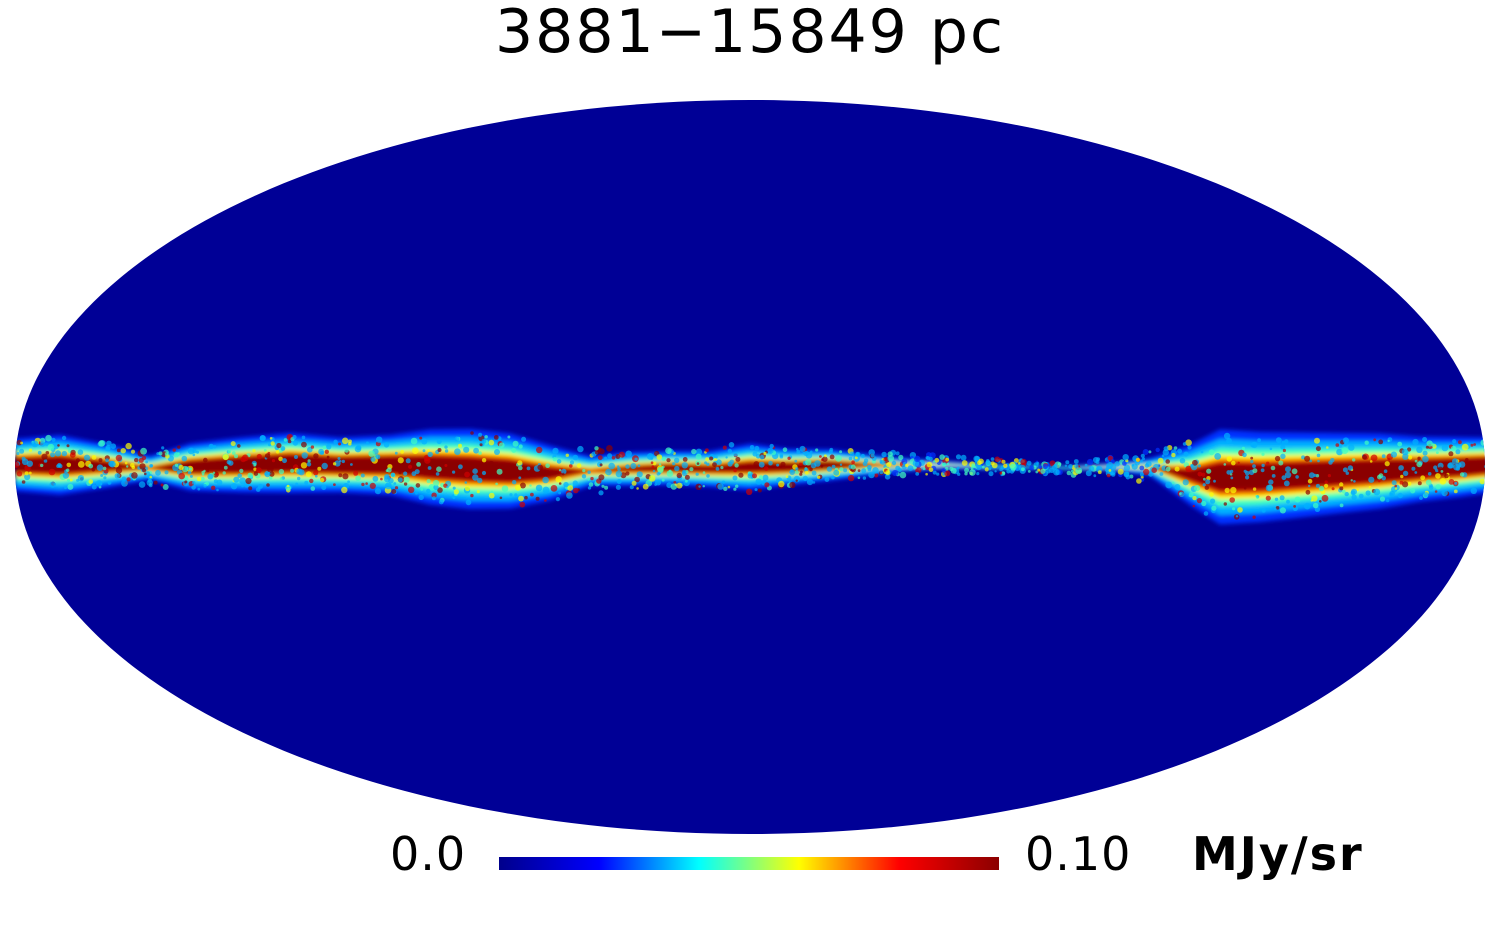  I want to click on galactic-plane-speckle, so click(750, 475).